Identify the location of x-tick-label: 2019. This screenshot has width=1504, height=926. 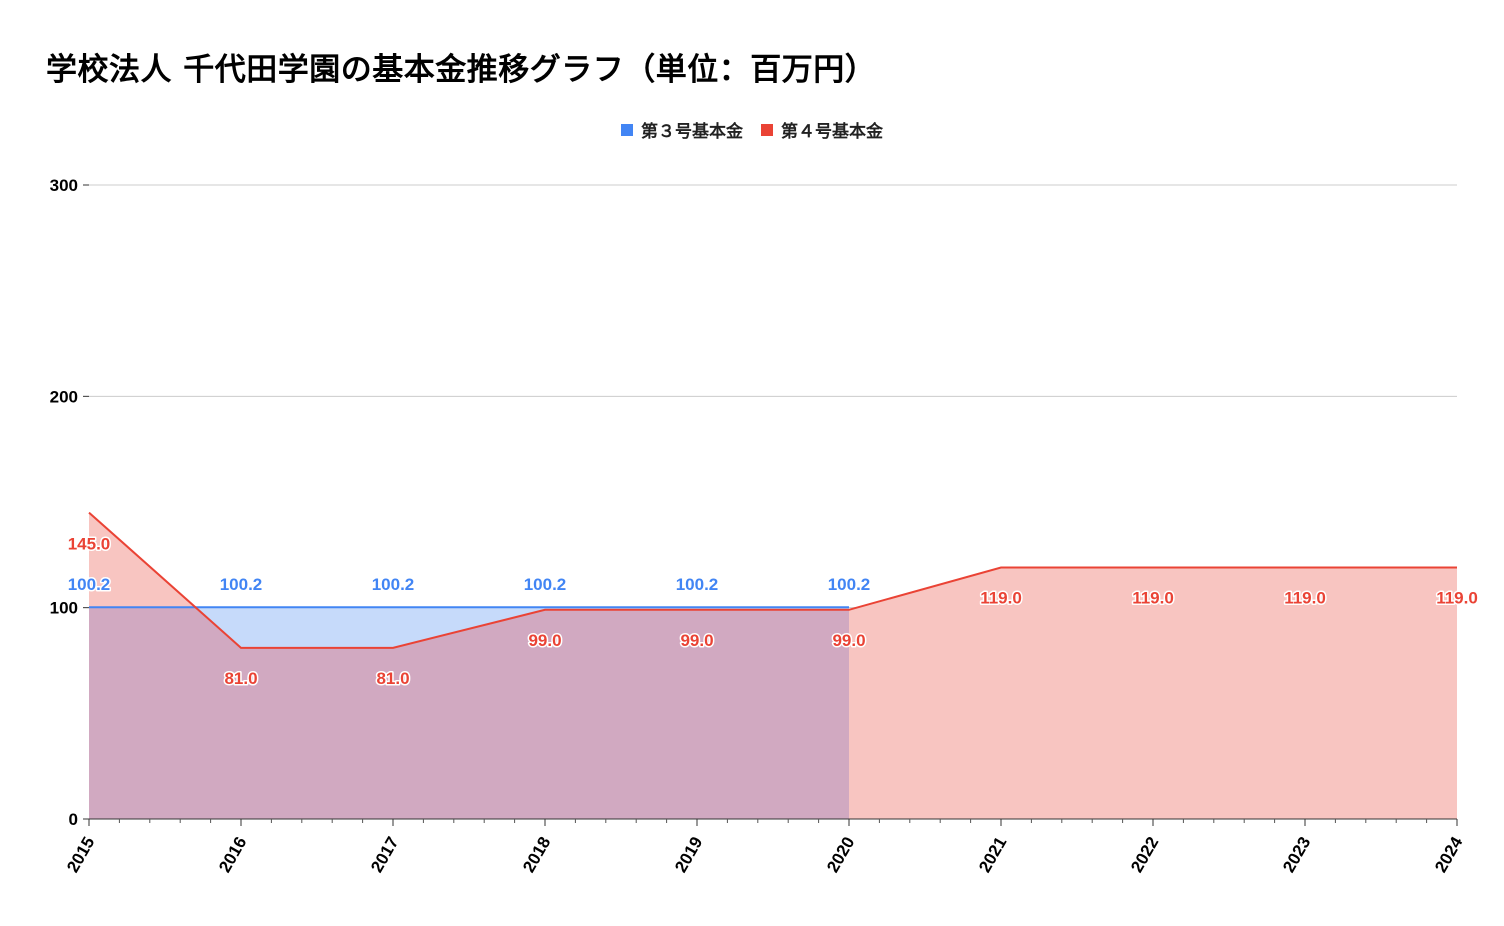
(688, 855).